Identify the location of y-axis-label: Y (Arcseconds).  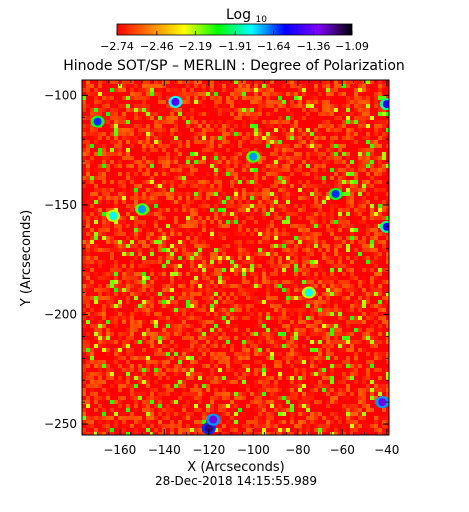
(26, 258).